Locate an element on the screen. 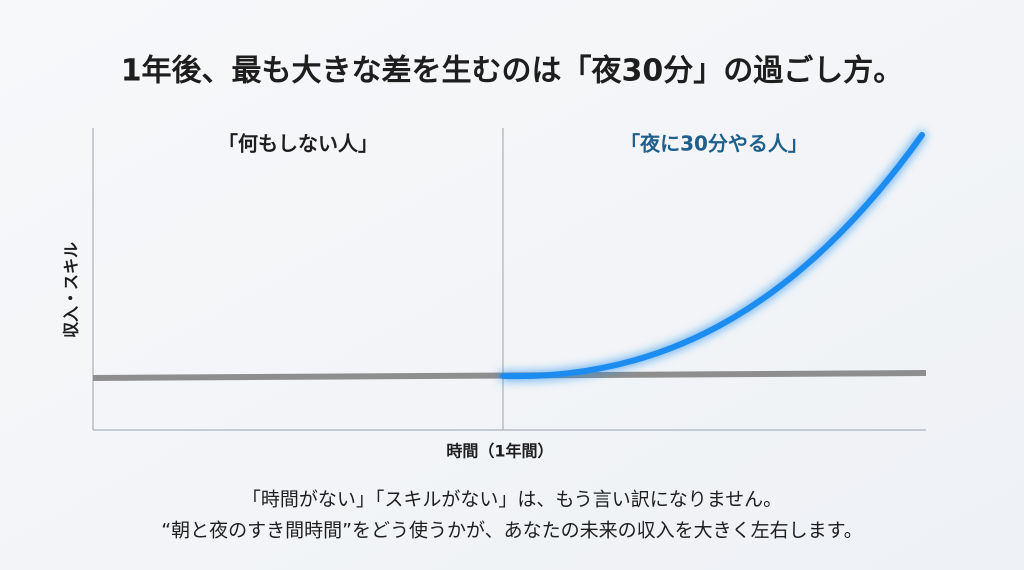 The image size is (1024, 570). footer-line: “朝と夜のすき間時間”をどう使うかが、あなたの未来の収入を大きく左右します。 is located at coordinates (511, 531).